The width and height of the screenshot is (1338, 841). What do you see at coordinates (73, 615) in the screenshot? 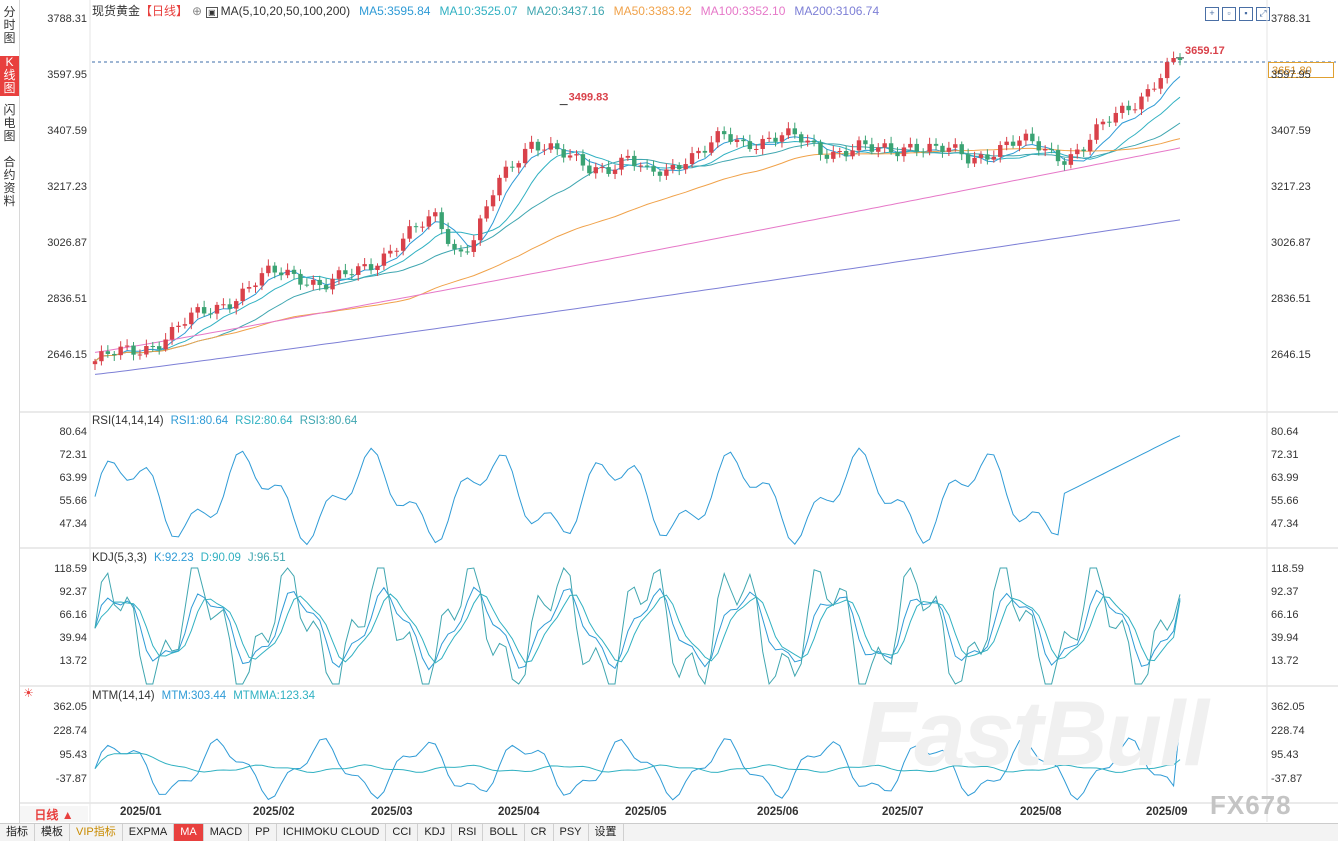
I see `kdj-ytick: 66.16` at bounding box center [73, 615].